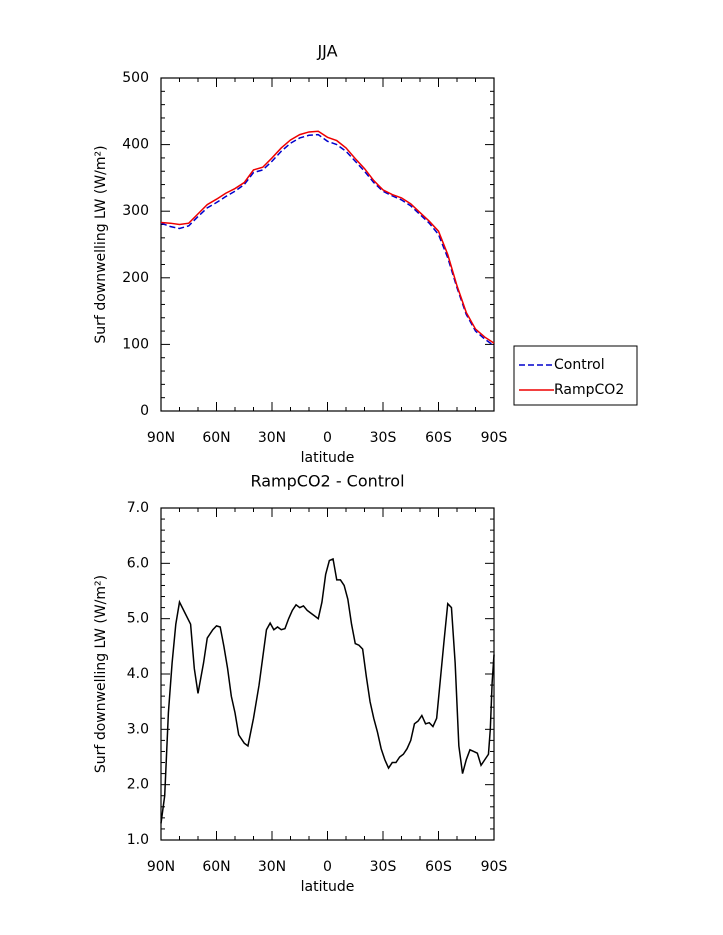 This screenshot has height=935, width=723. What do you see at coordinates (138, 840) in the screenshot?
I see `y-tick-label: 1.0` at bounding box center [138, 840].